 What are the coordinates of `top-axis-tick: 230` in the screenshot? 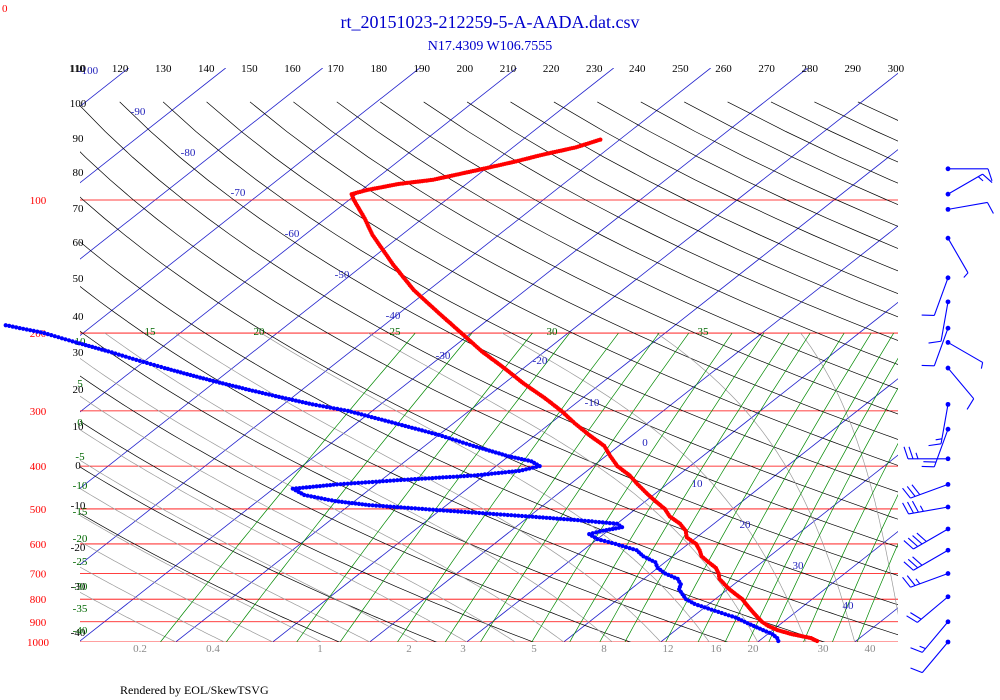 It's located at (594, 69).